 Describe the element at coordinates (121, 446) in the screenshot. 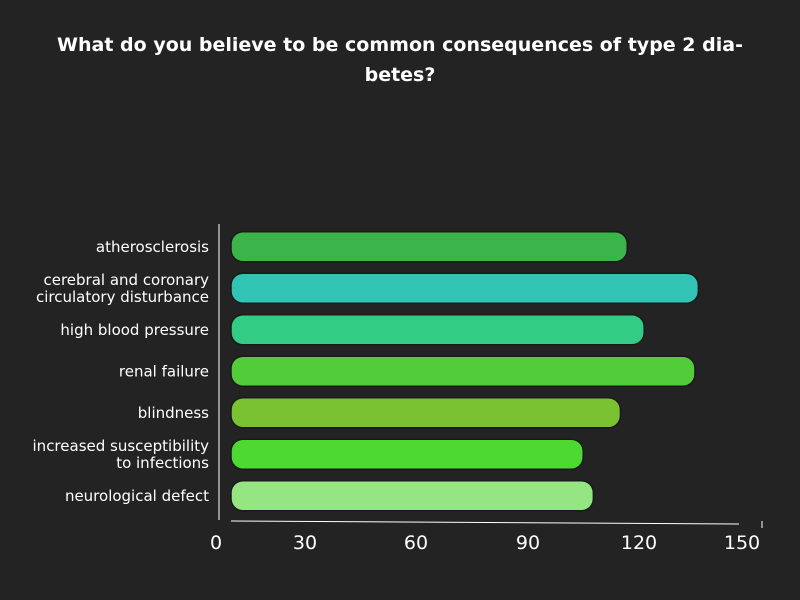

I see `category-label-5-0: increased susceptibility` at that location.